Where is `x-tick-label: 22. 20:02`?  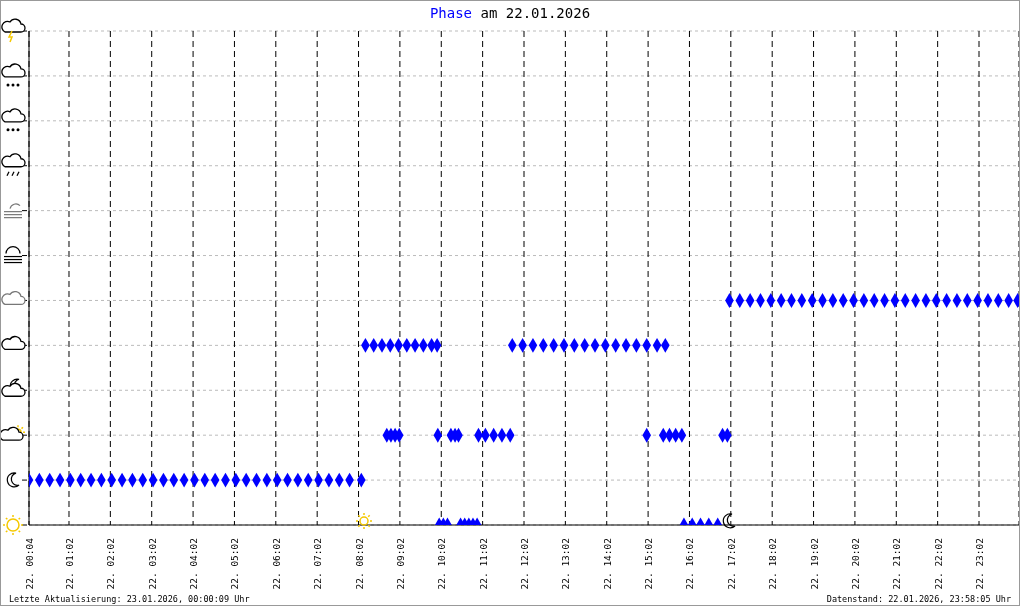
x-tick-label: 22. 20:02 is located at coordinates (855, 564).